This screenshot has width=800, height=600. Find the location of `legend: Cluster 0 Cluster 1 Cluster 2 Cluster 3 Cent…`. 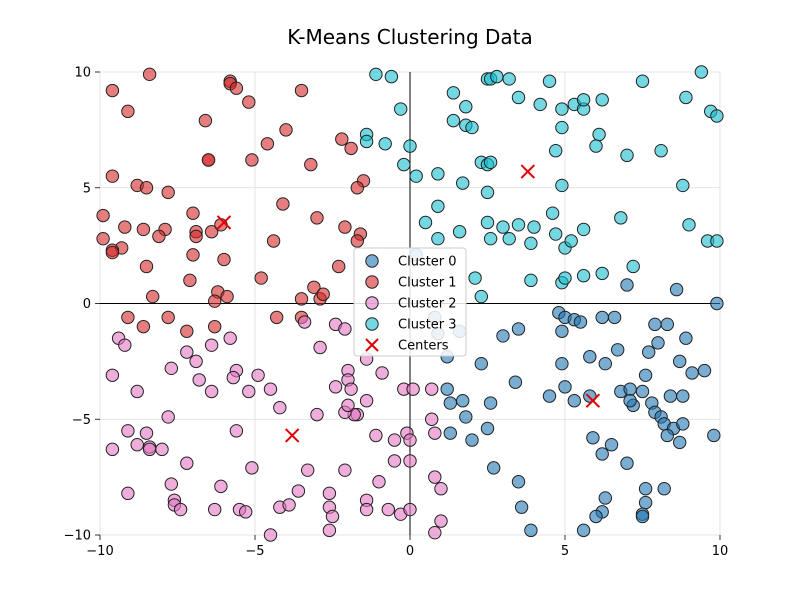

legend: Cluster 0 Cluster 1 Cluster 2 Cluster 3 Cent… is located at coordinates (410, 302).